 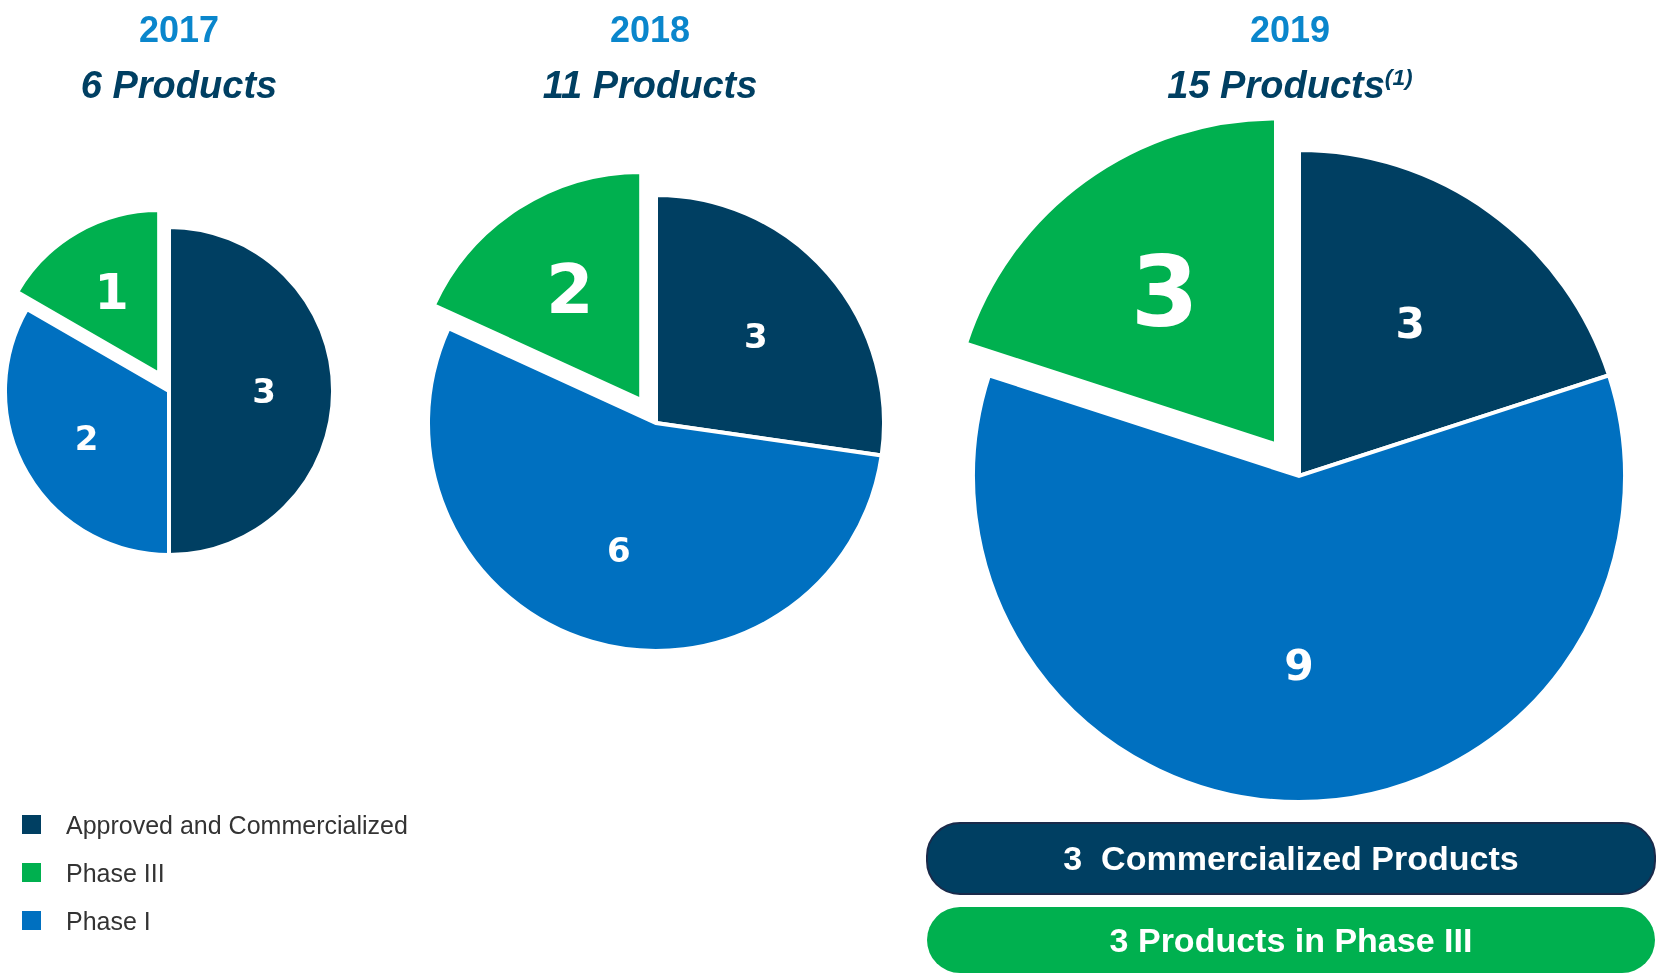 I want to click on text: 3 Commercialized Products, so click(x=1291, y=857).